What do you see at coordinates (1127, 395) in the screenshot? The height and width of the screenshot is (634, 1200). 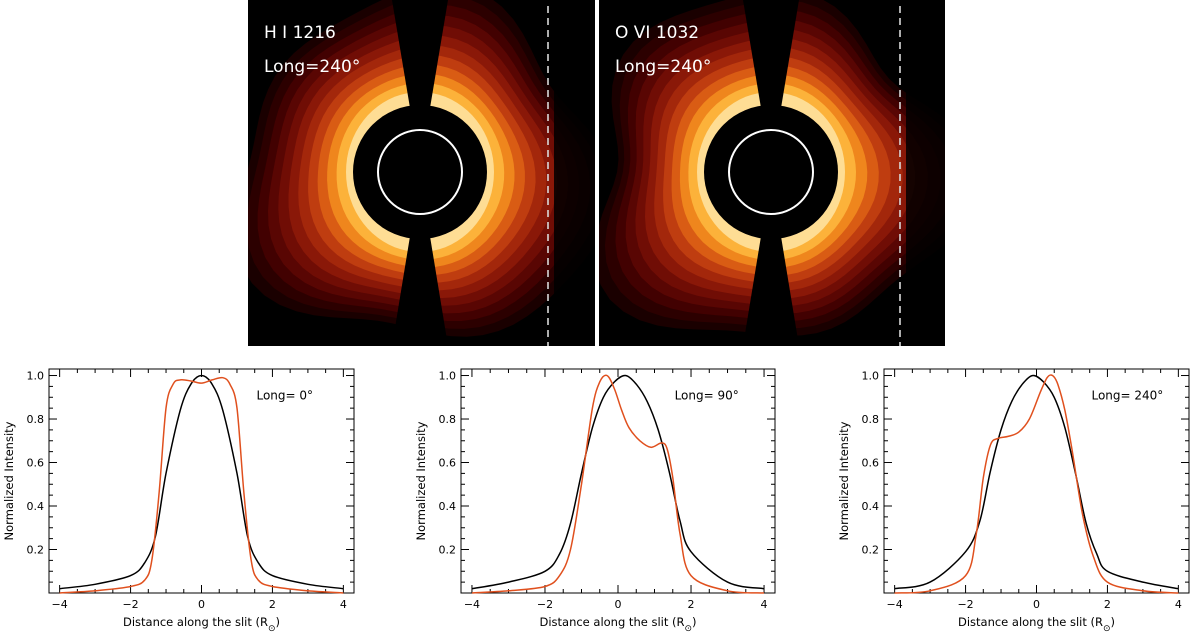 I see `longitude-annotation: Long= 240°` at bounding box center [1127, 395].